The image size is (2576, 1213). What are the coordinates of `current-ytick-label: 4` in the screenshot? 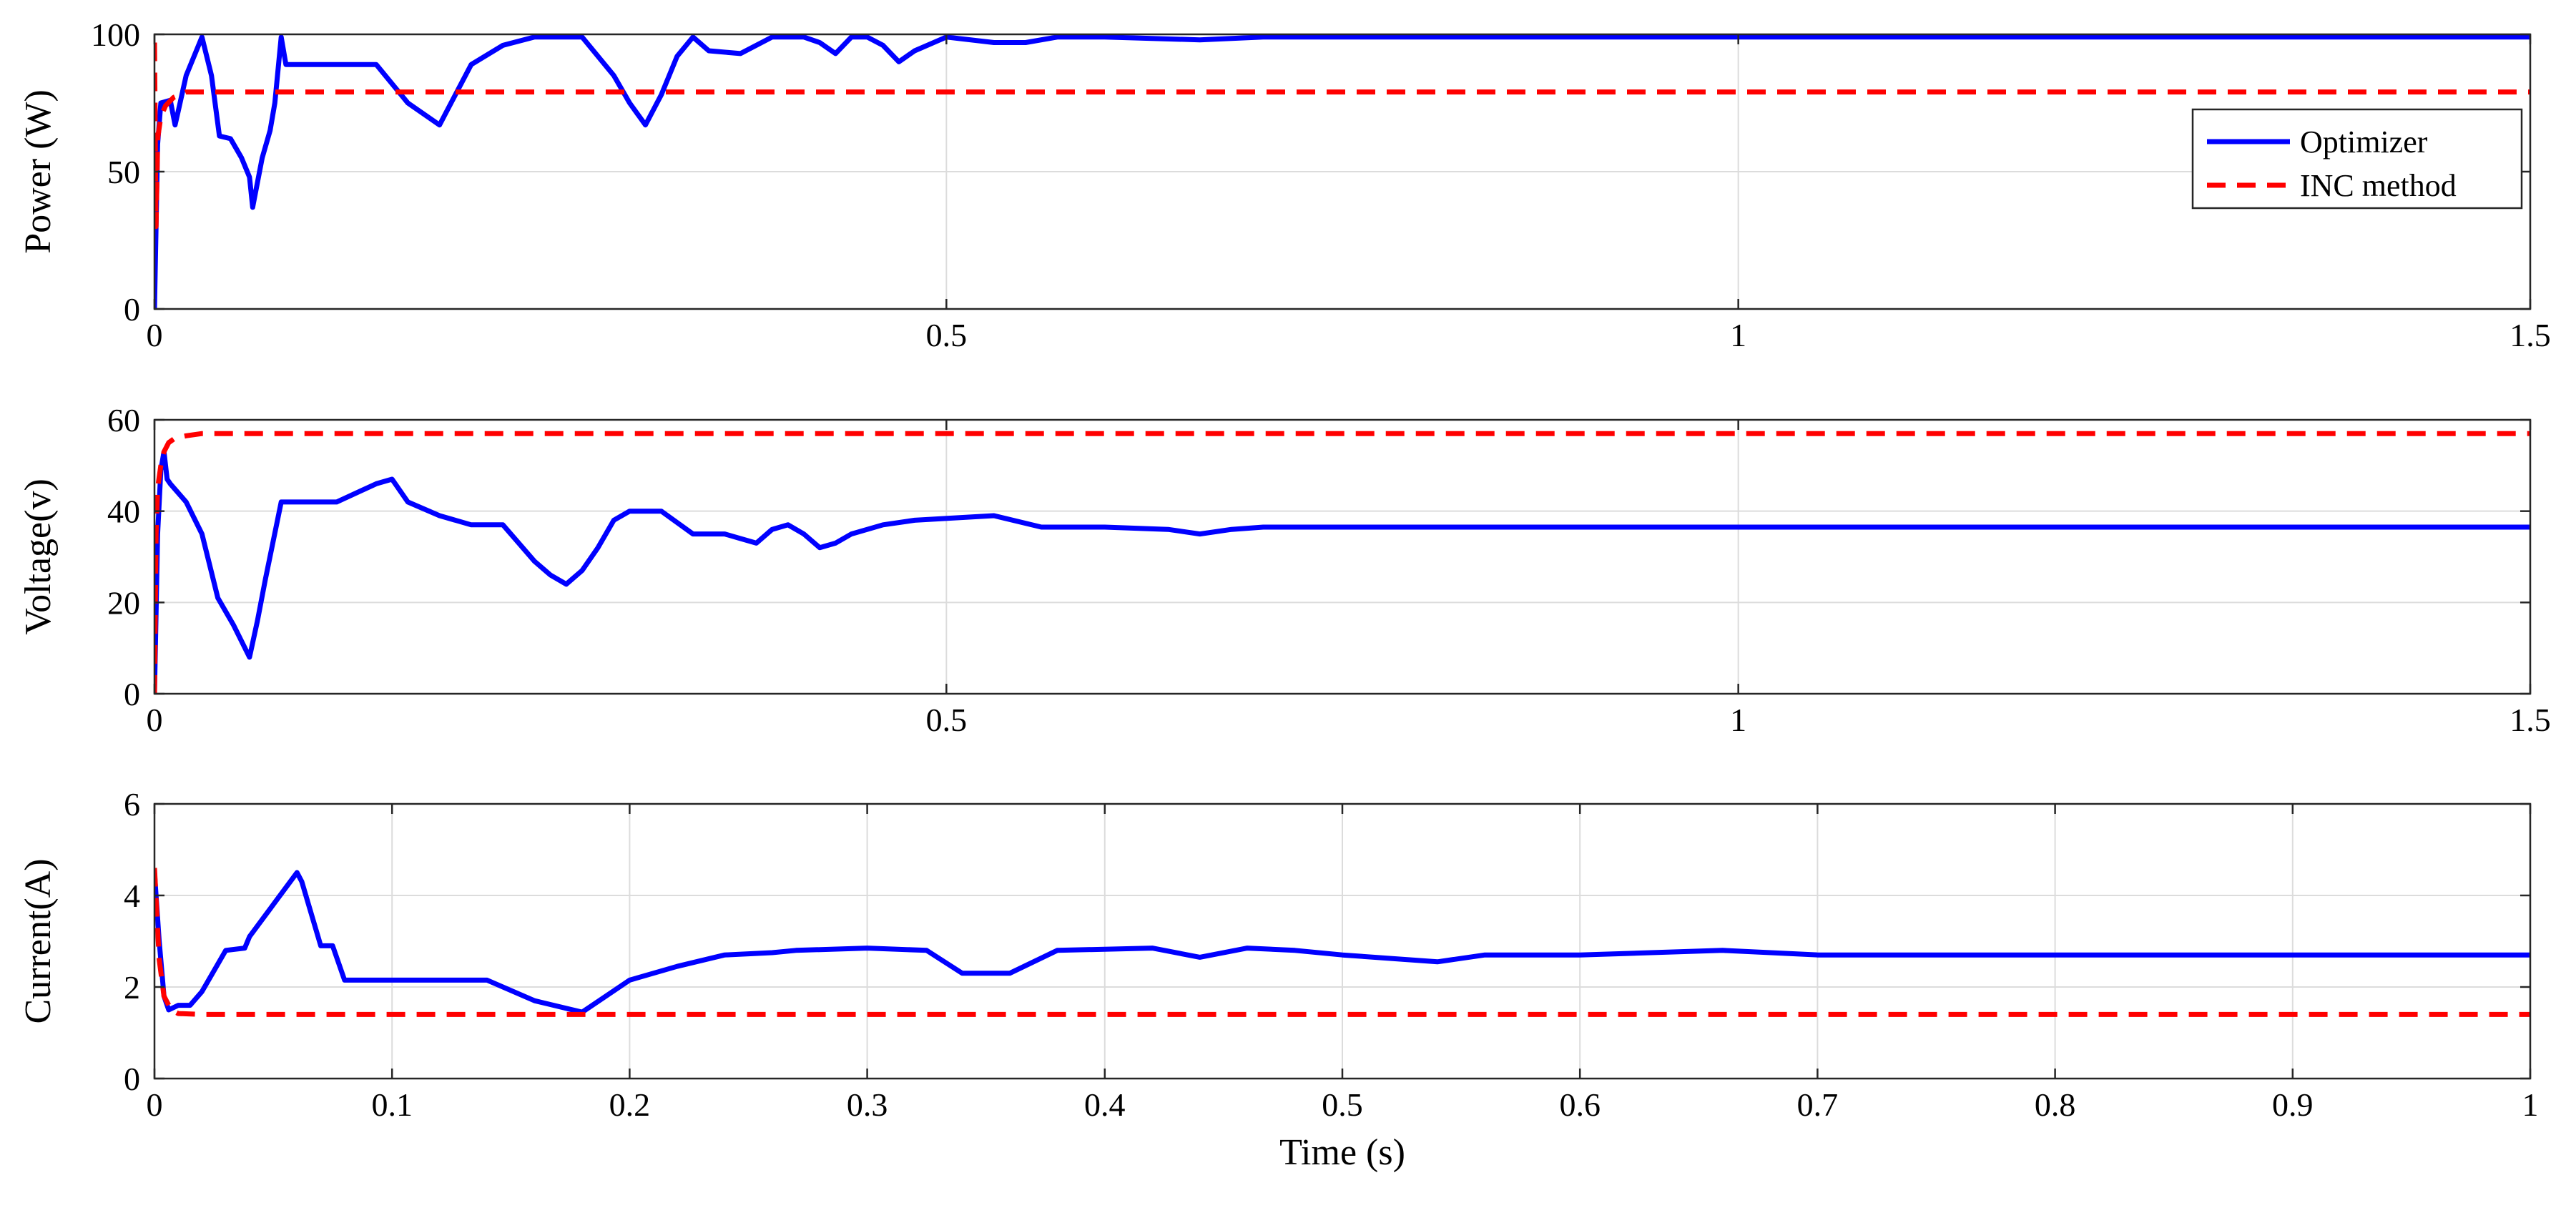 It's located at (132, 896).